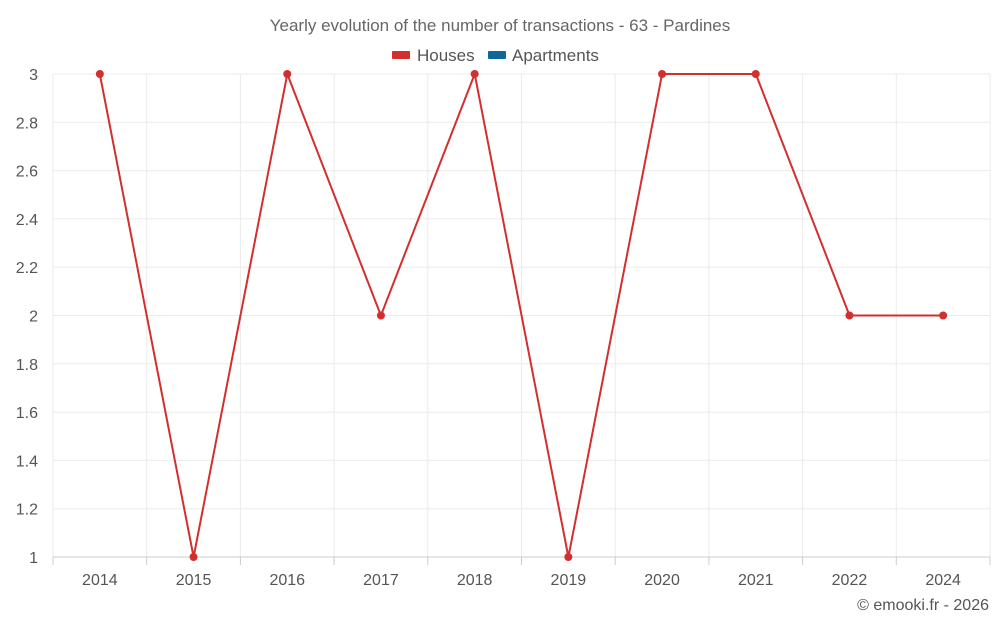 The height and width of the screenshot is (625, 1000). Describe the element at coordinates (27, 268) in the screenshot. I see `y-tick-label: 2.2` at that location.